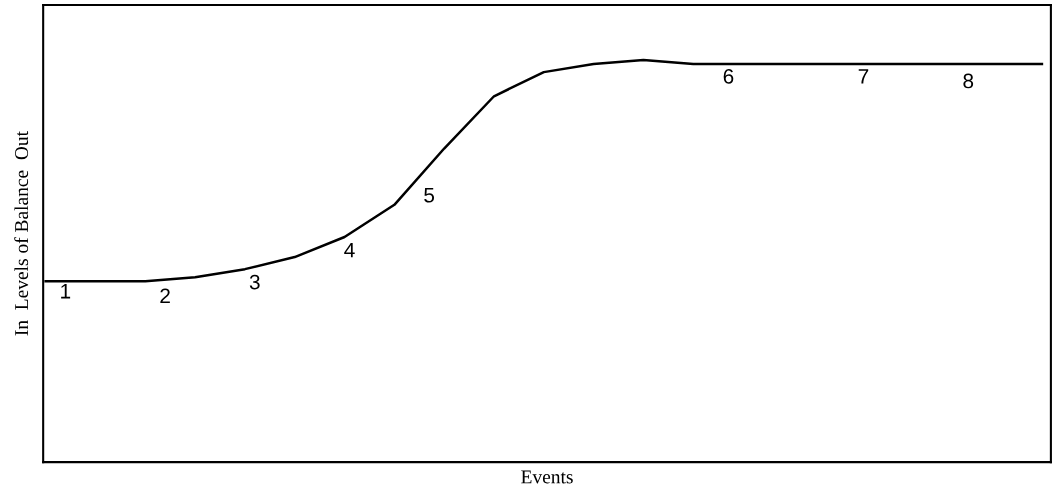 Image resolution: width=1053 pixels, height=498 pixels. I want to click on annotation: 7, so click(863, 76).